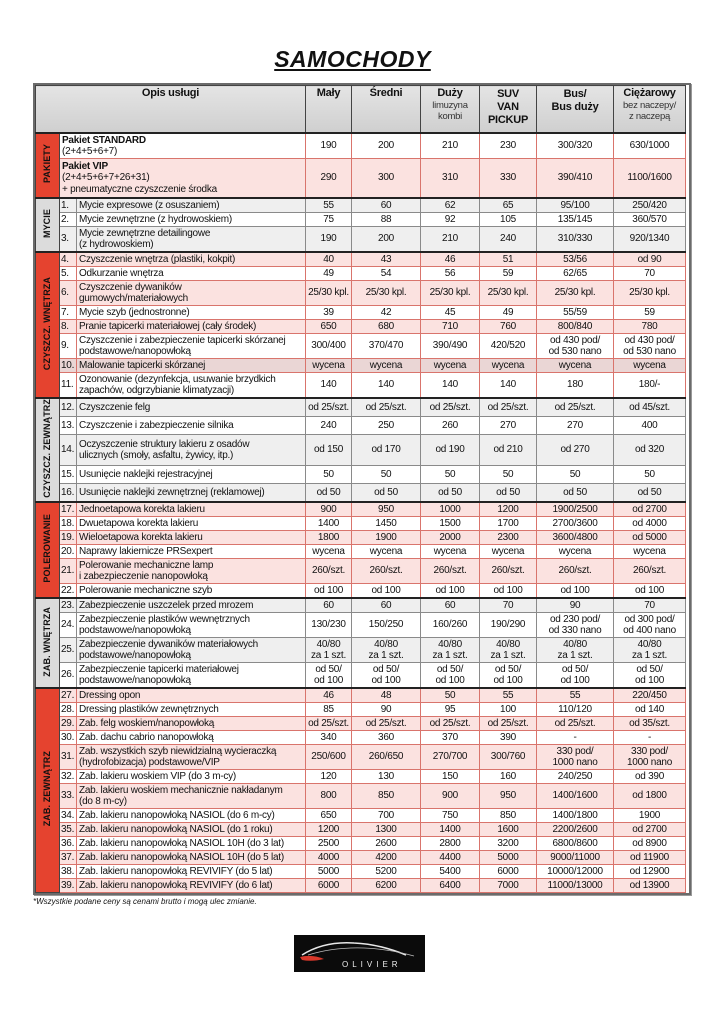 This screenshot has width=705, height=1024. What do you see at coordinates (508, 239) in the screenshot?
I see `price-suv: 240` at bounding box center [508, 239].